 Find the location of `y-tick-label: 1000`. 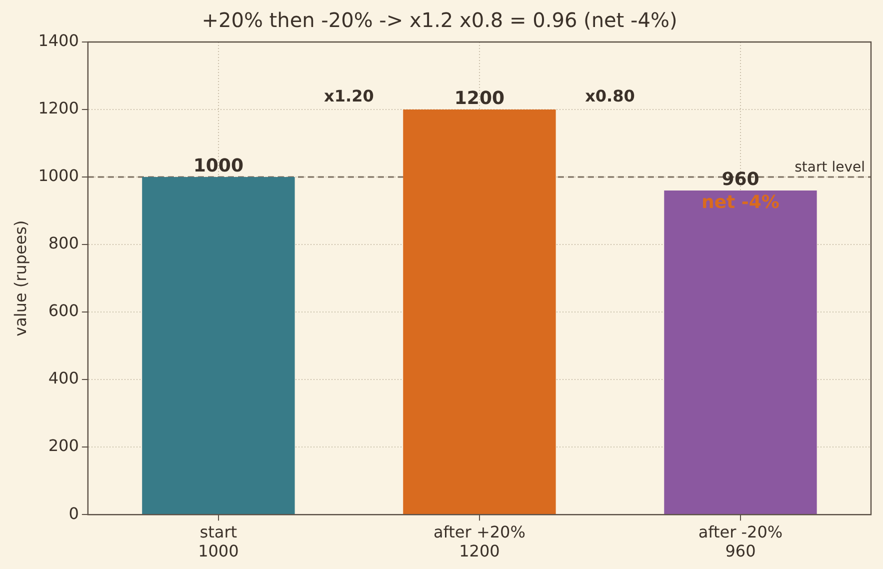

y-tick-label: 1000 is located at coordinates (58, 176).